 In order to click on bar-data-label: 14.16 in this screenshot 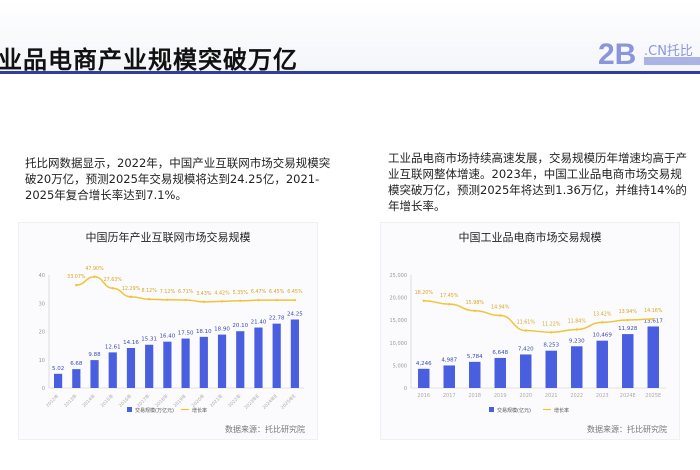, I will do `click(131, 343)`.